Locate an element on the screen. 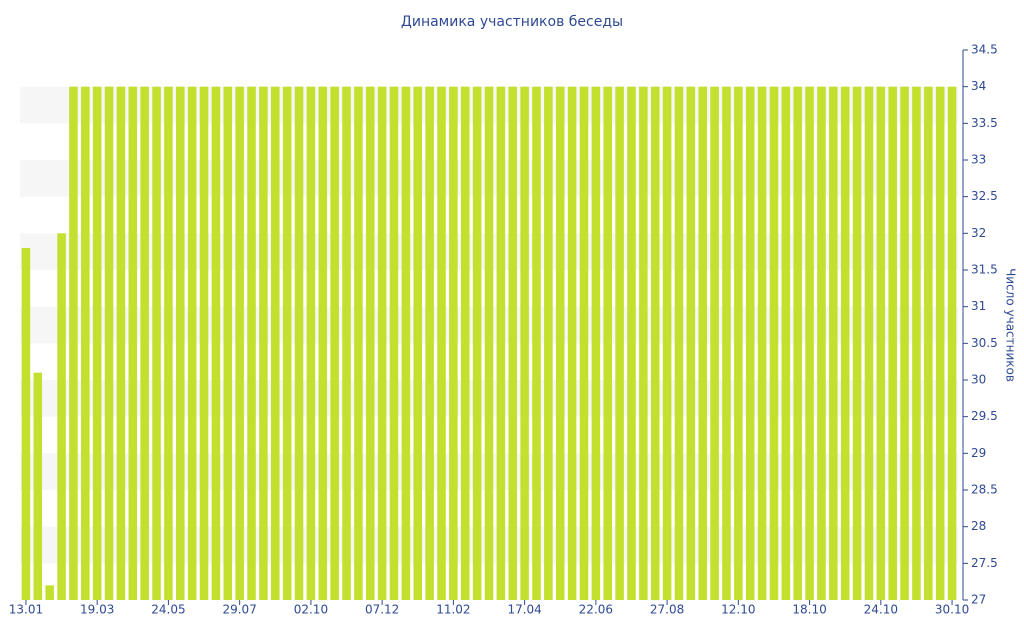  y-tick-label: 34.5 is located at coordinates (984, 50).